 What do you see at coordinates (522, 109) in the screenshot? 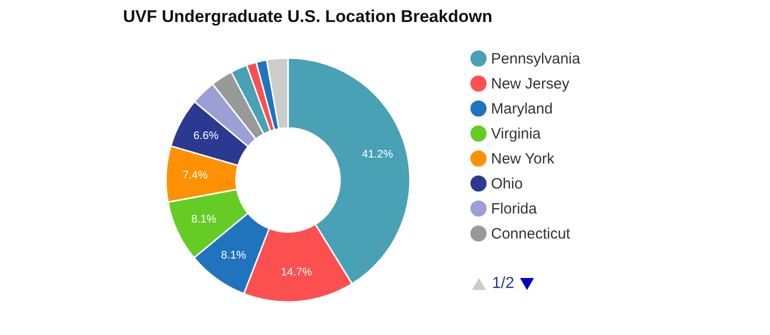
I see `legend-label: Maryland` at bounding box center [522, 109].